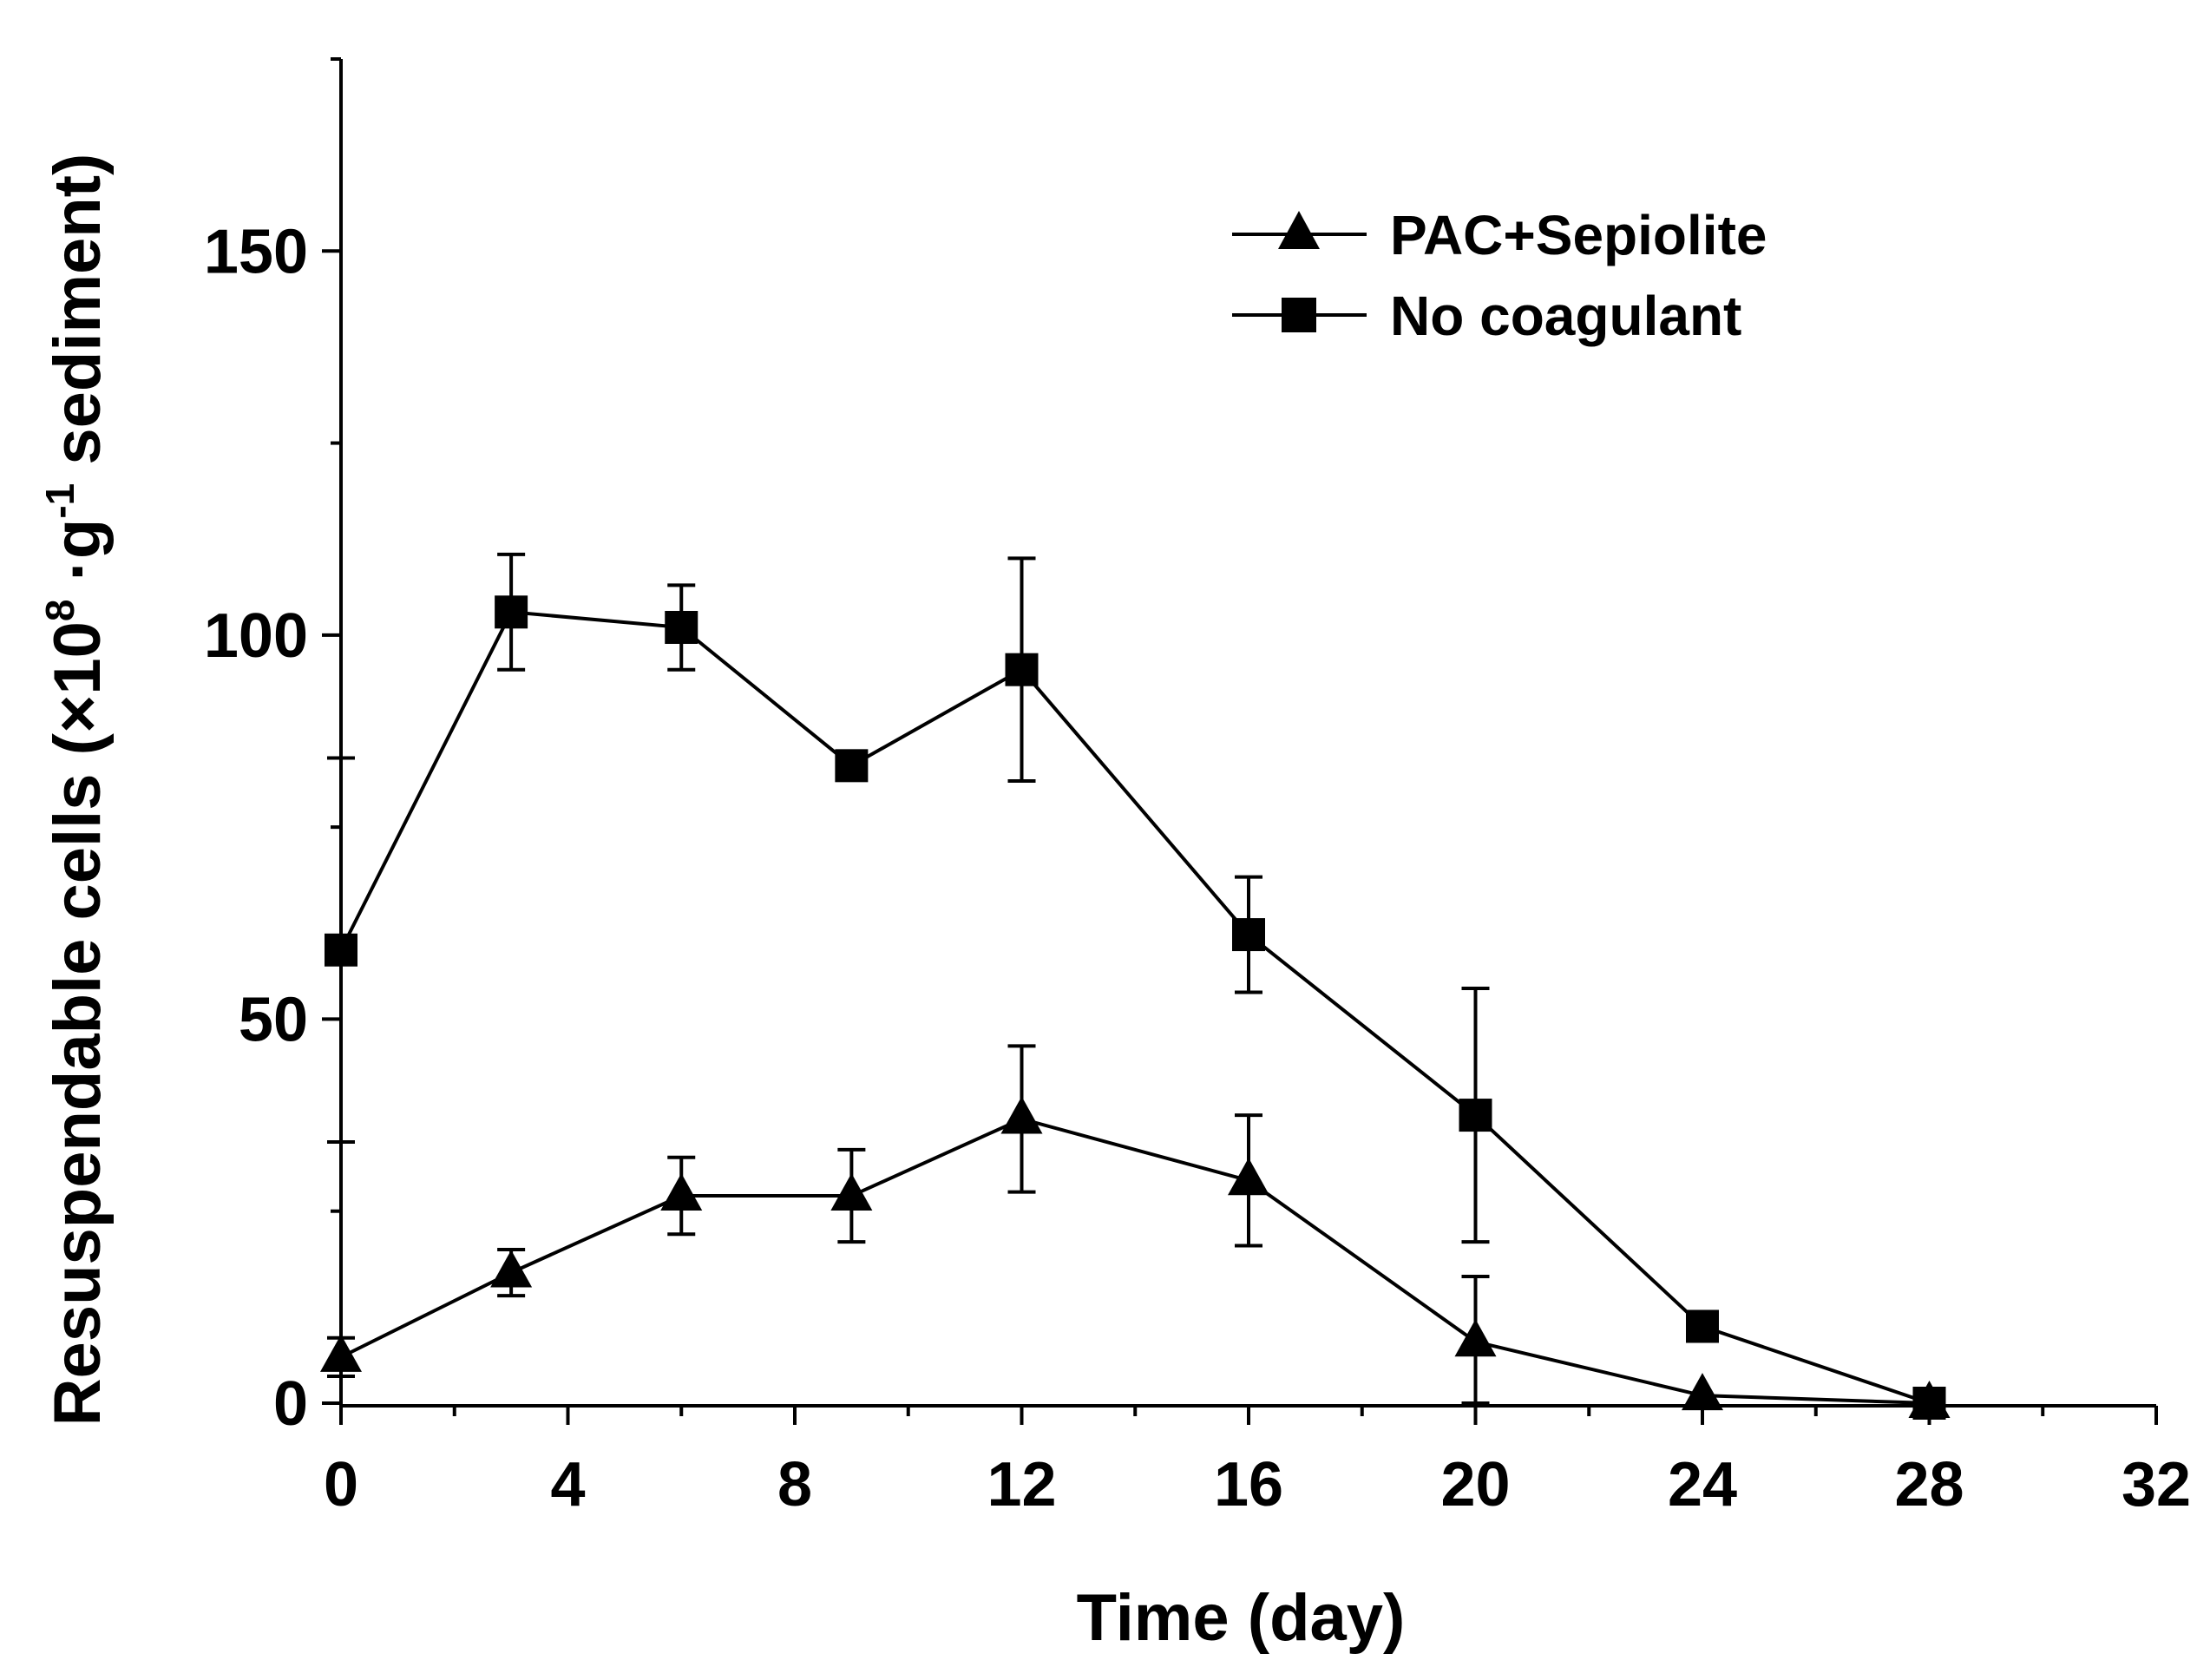 This screenshot has height=1680, width=2210. Describe the element at coordinates (1929, 1484) in the screenshot. I see `x-tick-label: 28` at that location.